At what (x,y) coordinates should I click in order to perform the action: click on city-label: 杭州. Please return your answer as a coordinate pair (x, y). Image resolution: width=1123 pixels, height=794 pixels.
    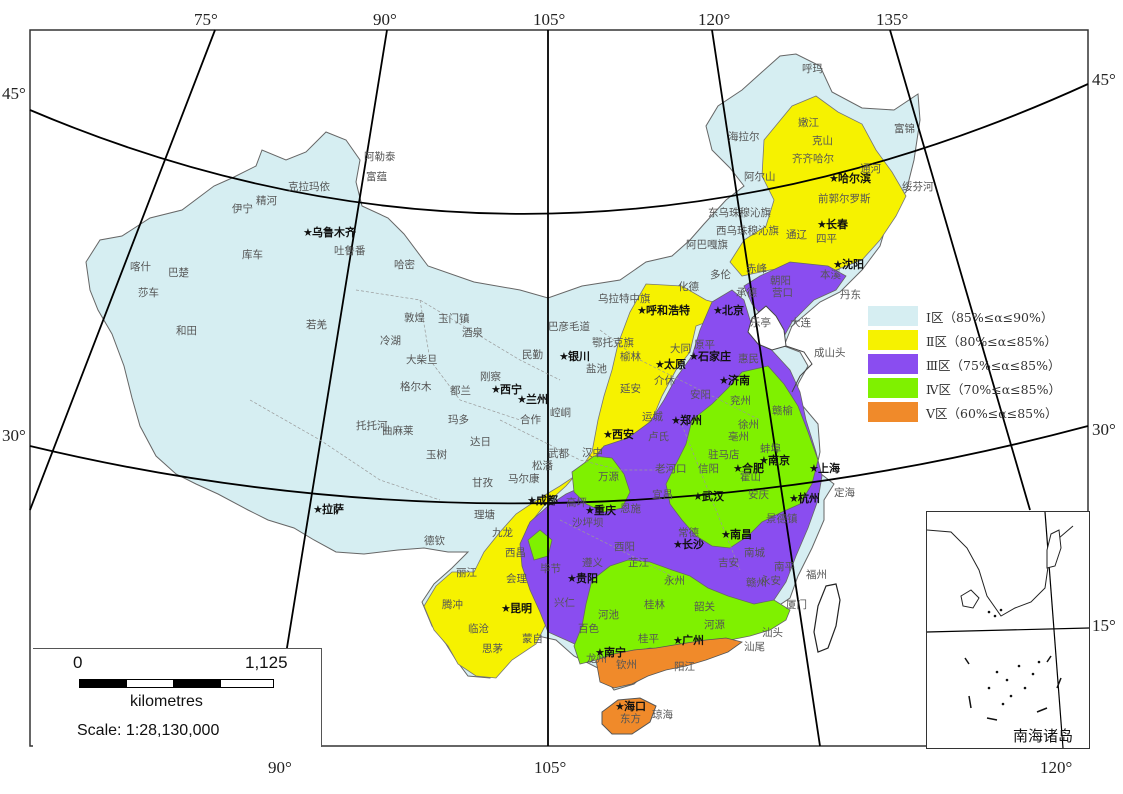
    Looking at the image, I should click on (809, 498).